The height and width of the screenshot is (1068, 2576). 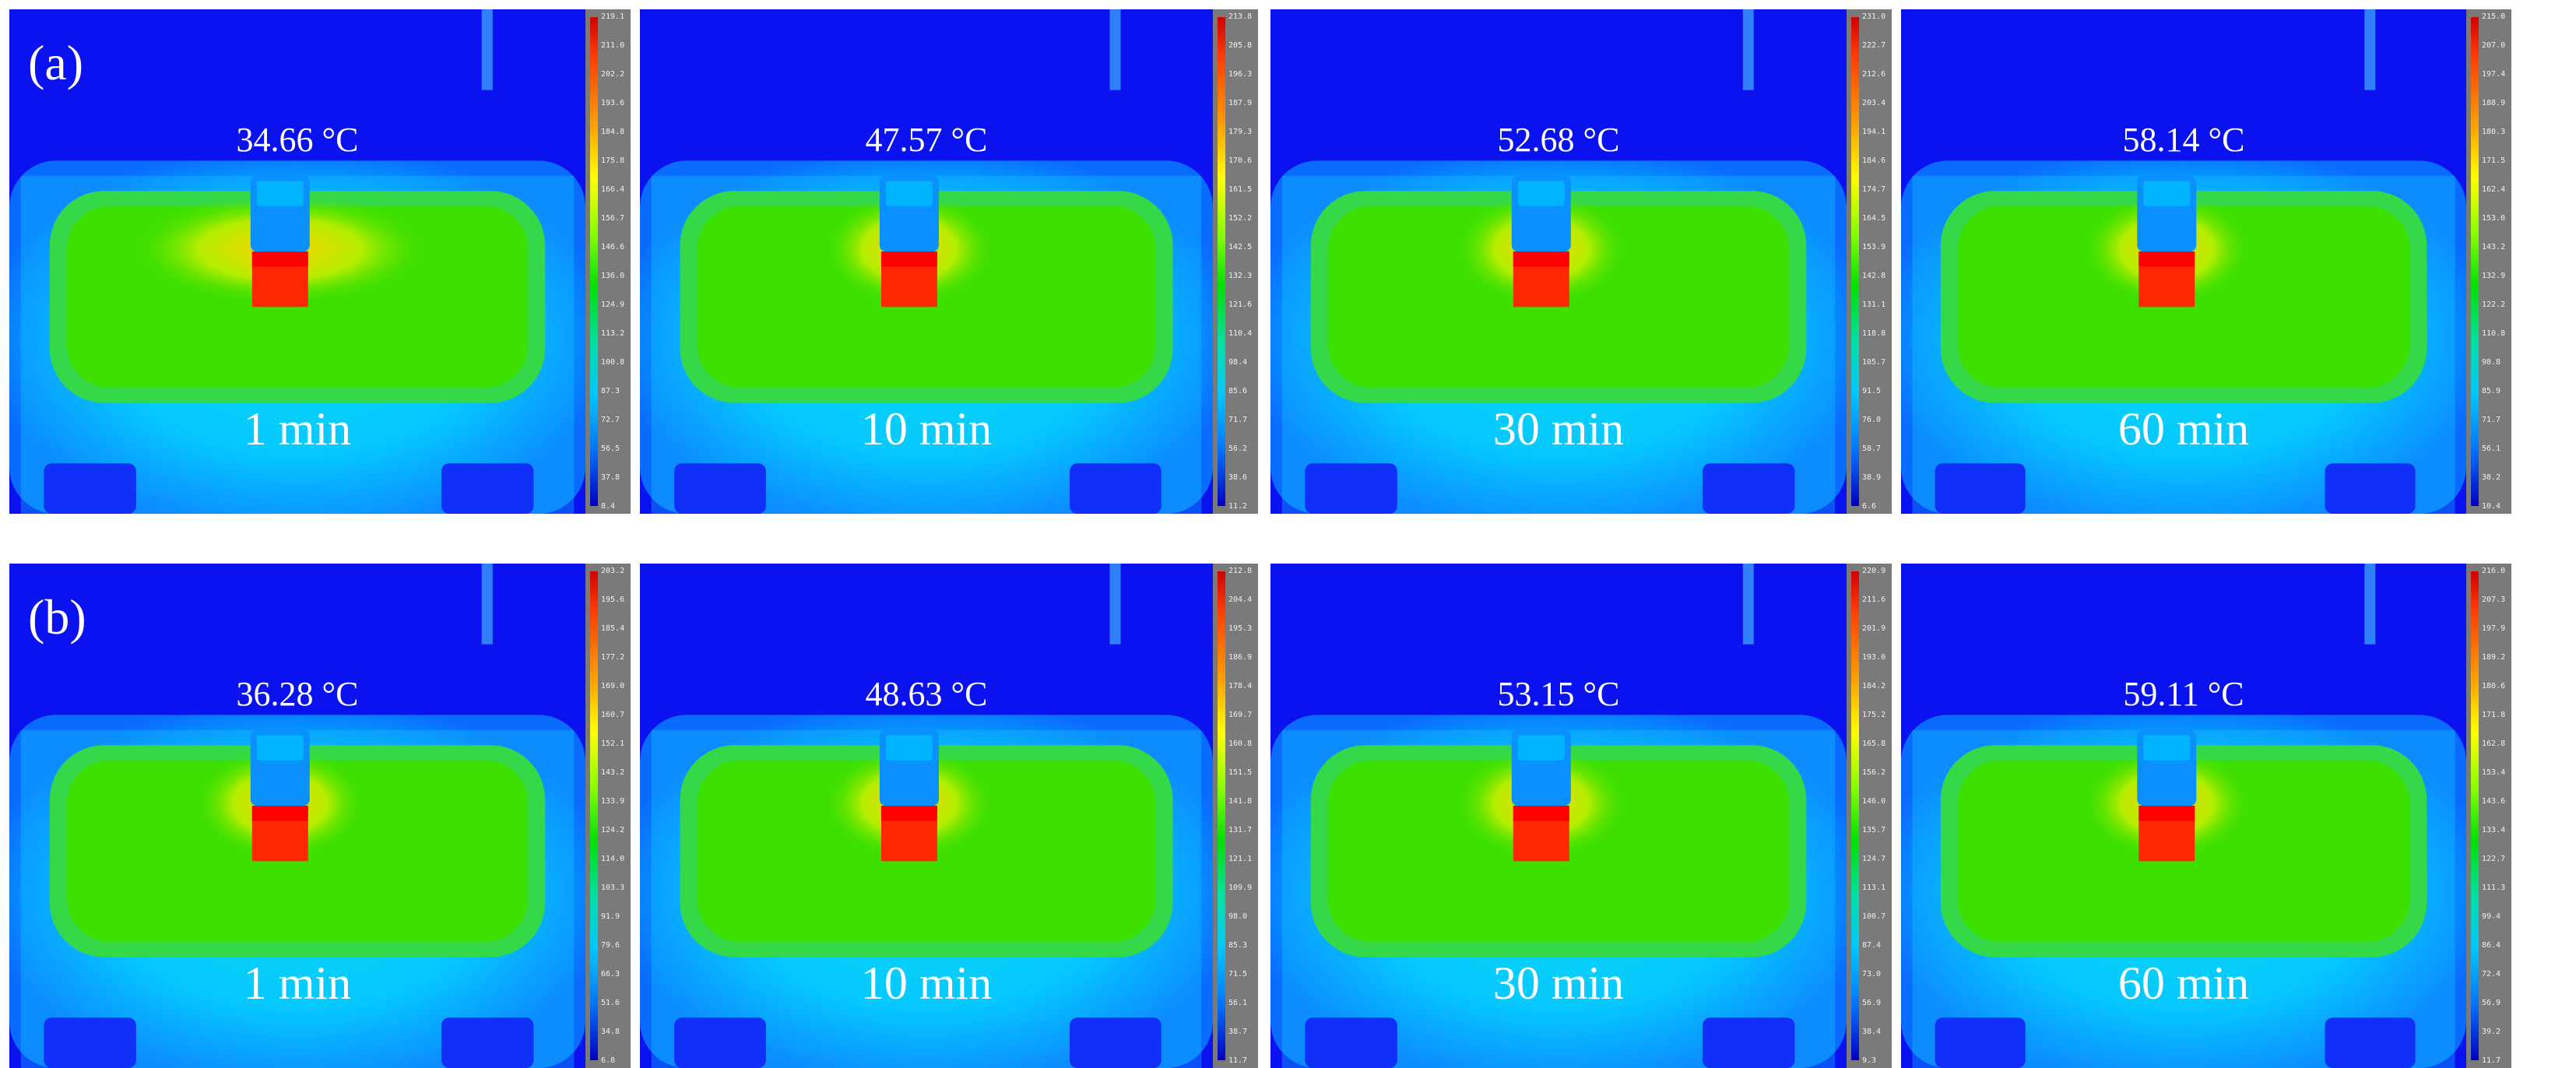 What do you see at coordinates (2492, 391) in the screenshot?
I see `scale-tick-label: 85.9` at bounding box center [2492, 391].